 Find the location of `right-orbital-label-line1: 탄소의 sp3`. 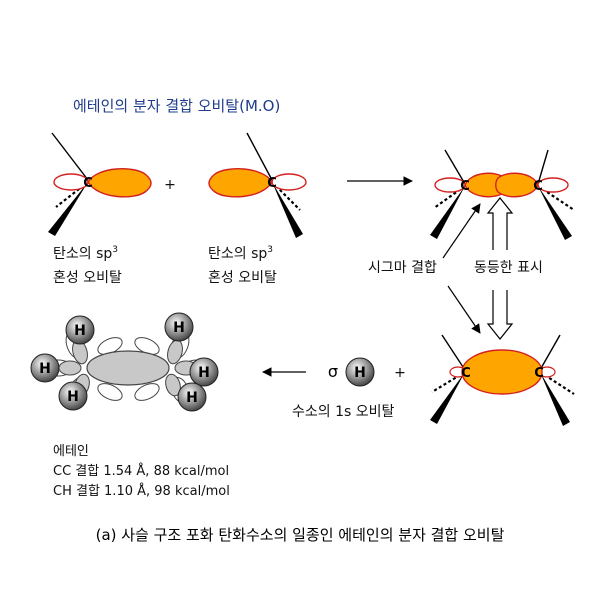

right-orbital-label-line1: 탄소의 sp3 is located at coordinates (240, 253).